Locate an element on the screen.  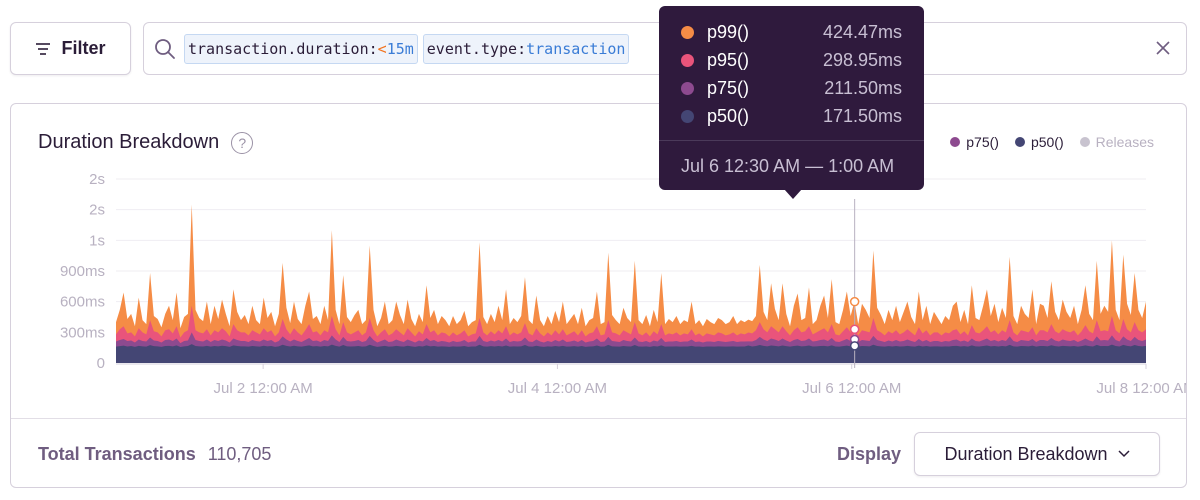
tooltip-series-name: p99() is located at coordinates (728, 31).